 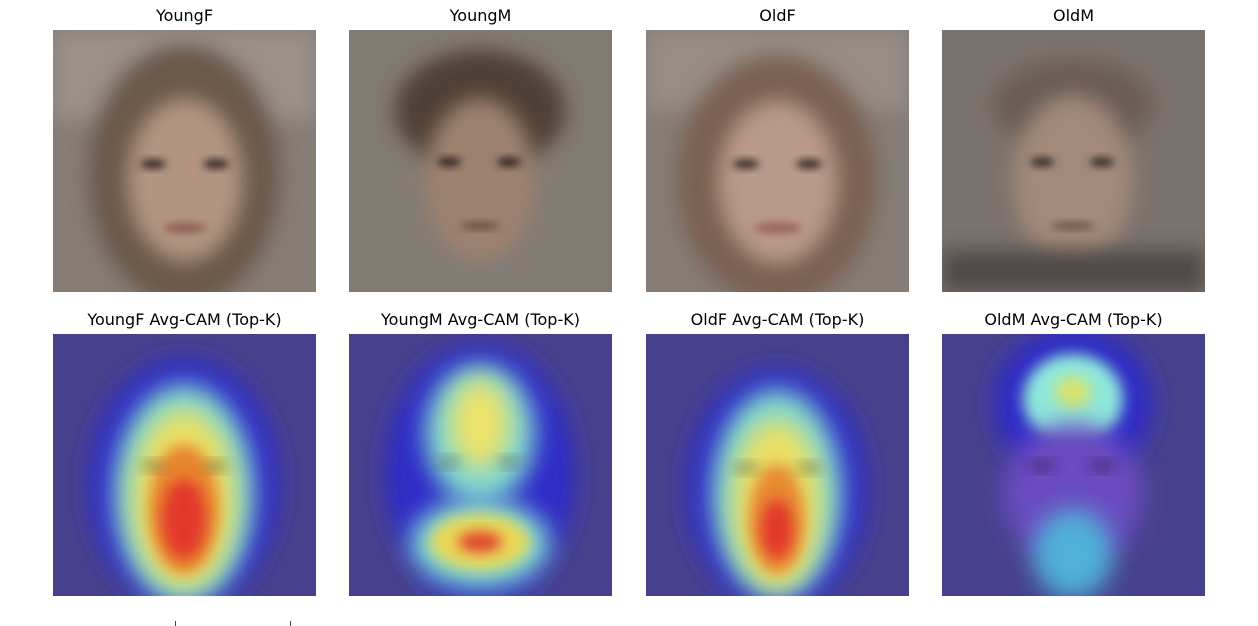 I want to click on average-face-oldf, so click(x=777, y=161).